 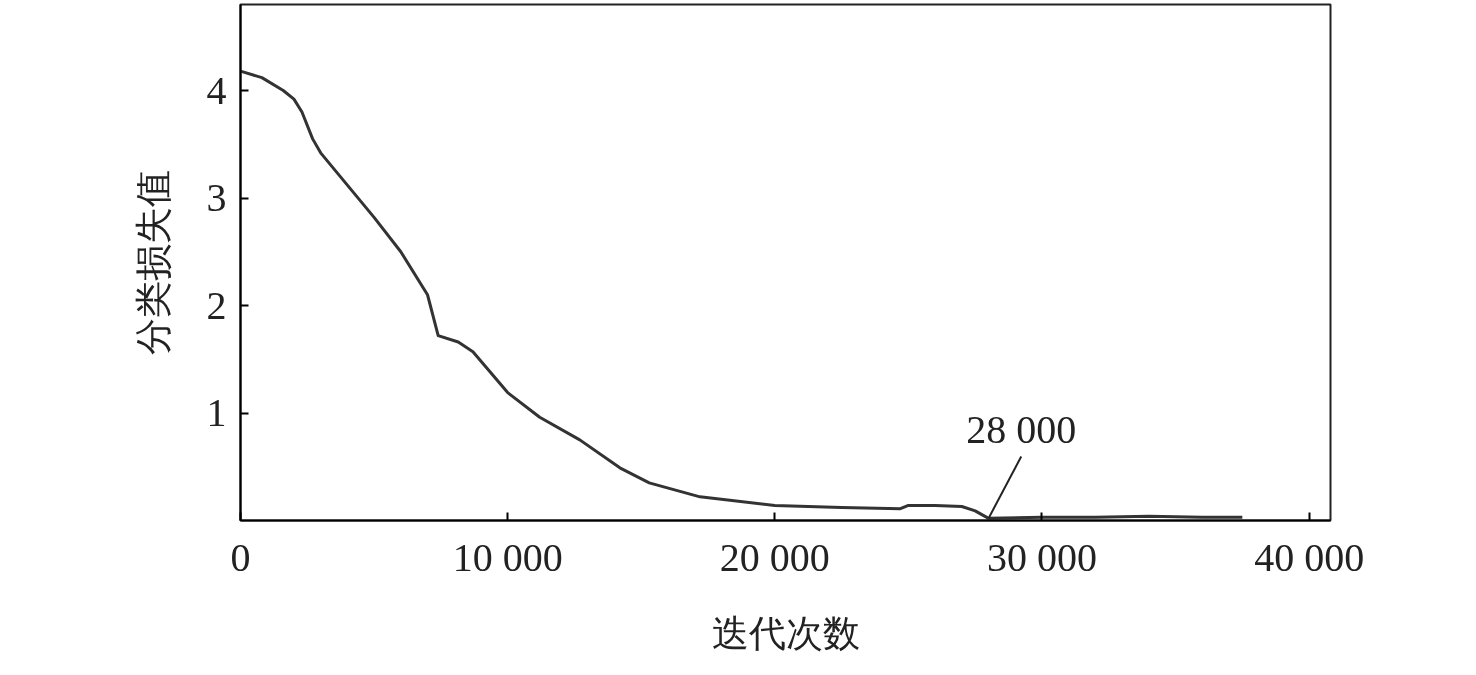 What do you see at coordinates (153, 262) in the screenshot?
I see `y-axis-title: 分类损失值` at bounding box center [153, 262].